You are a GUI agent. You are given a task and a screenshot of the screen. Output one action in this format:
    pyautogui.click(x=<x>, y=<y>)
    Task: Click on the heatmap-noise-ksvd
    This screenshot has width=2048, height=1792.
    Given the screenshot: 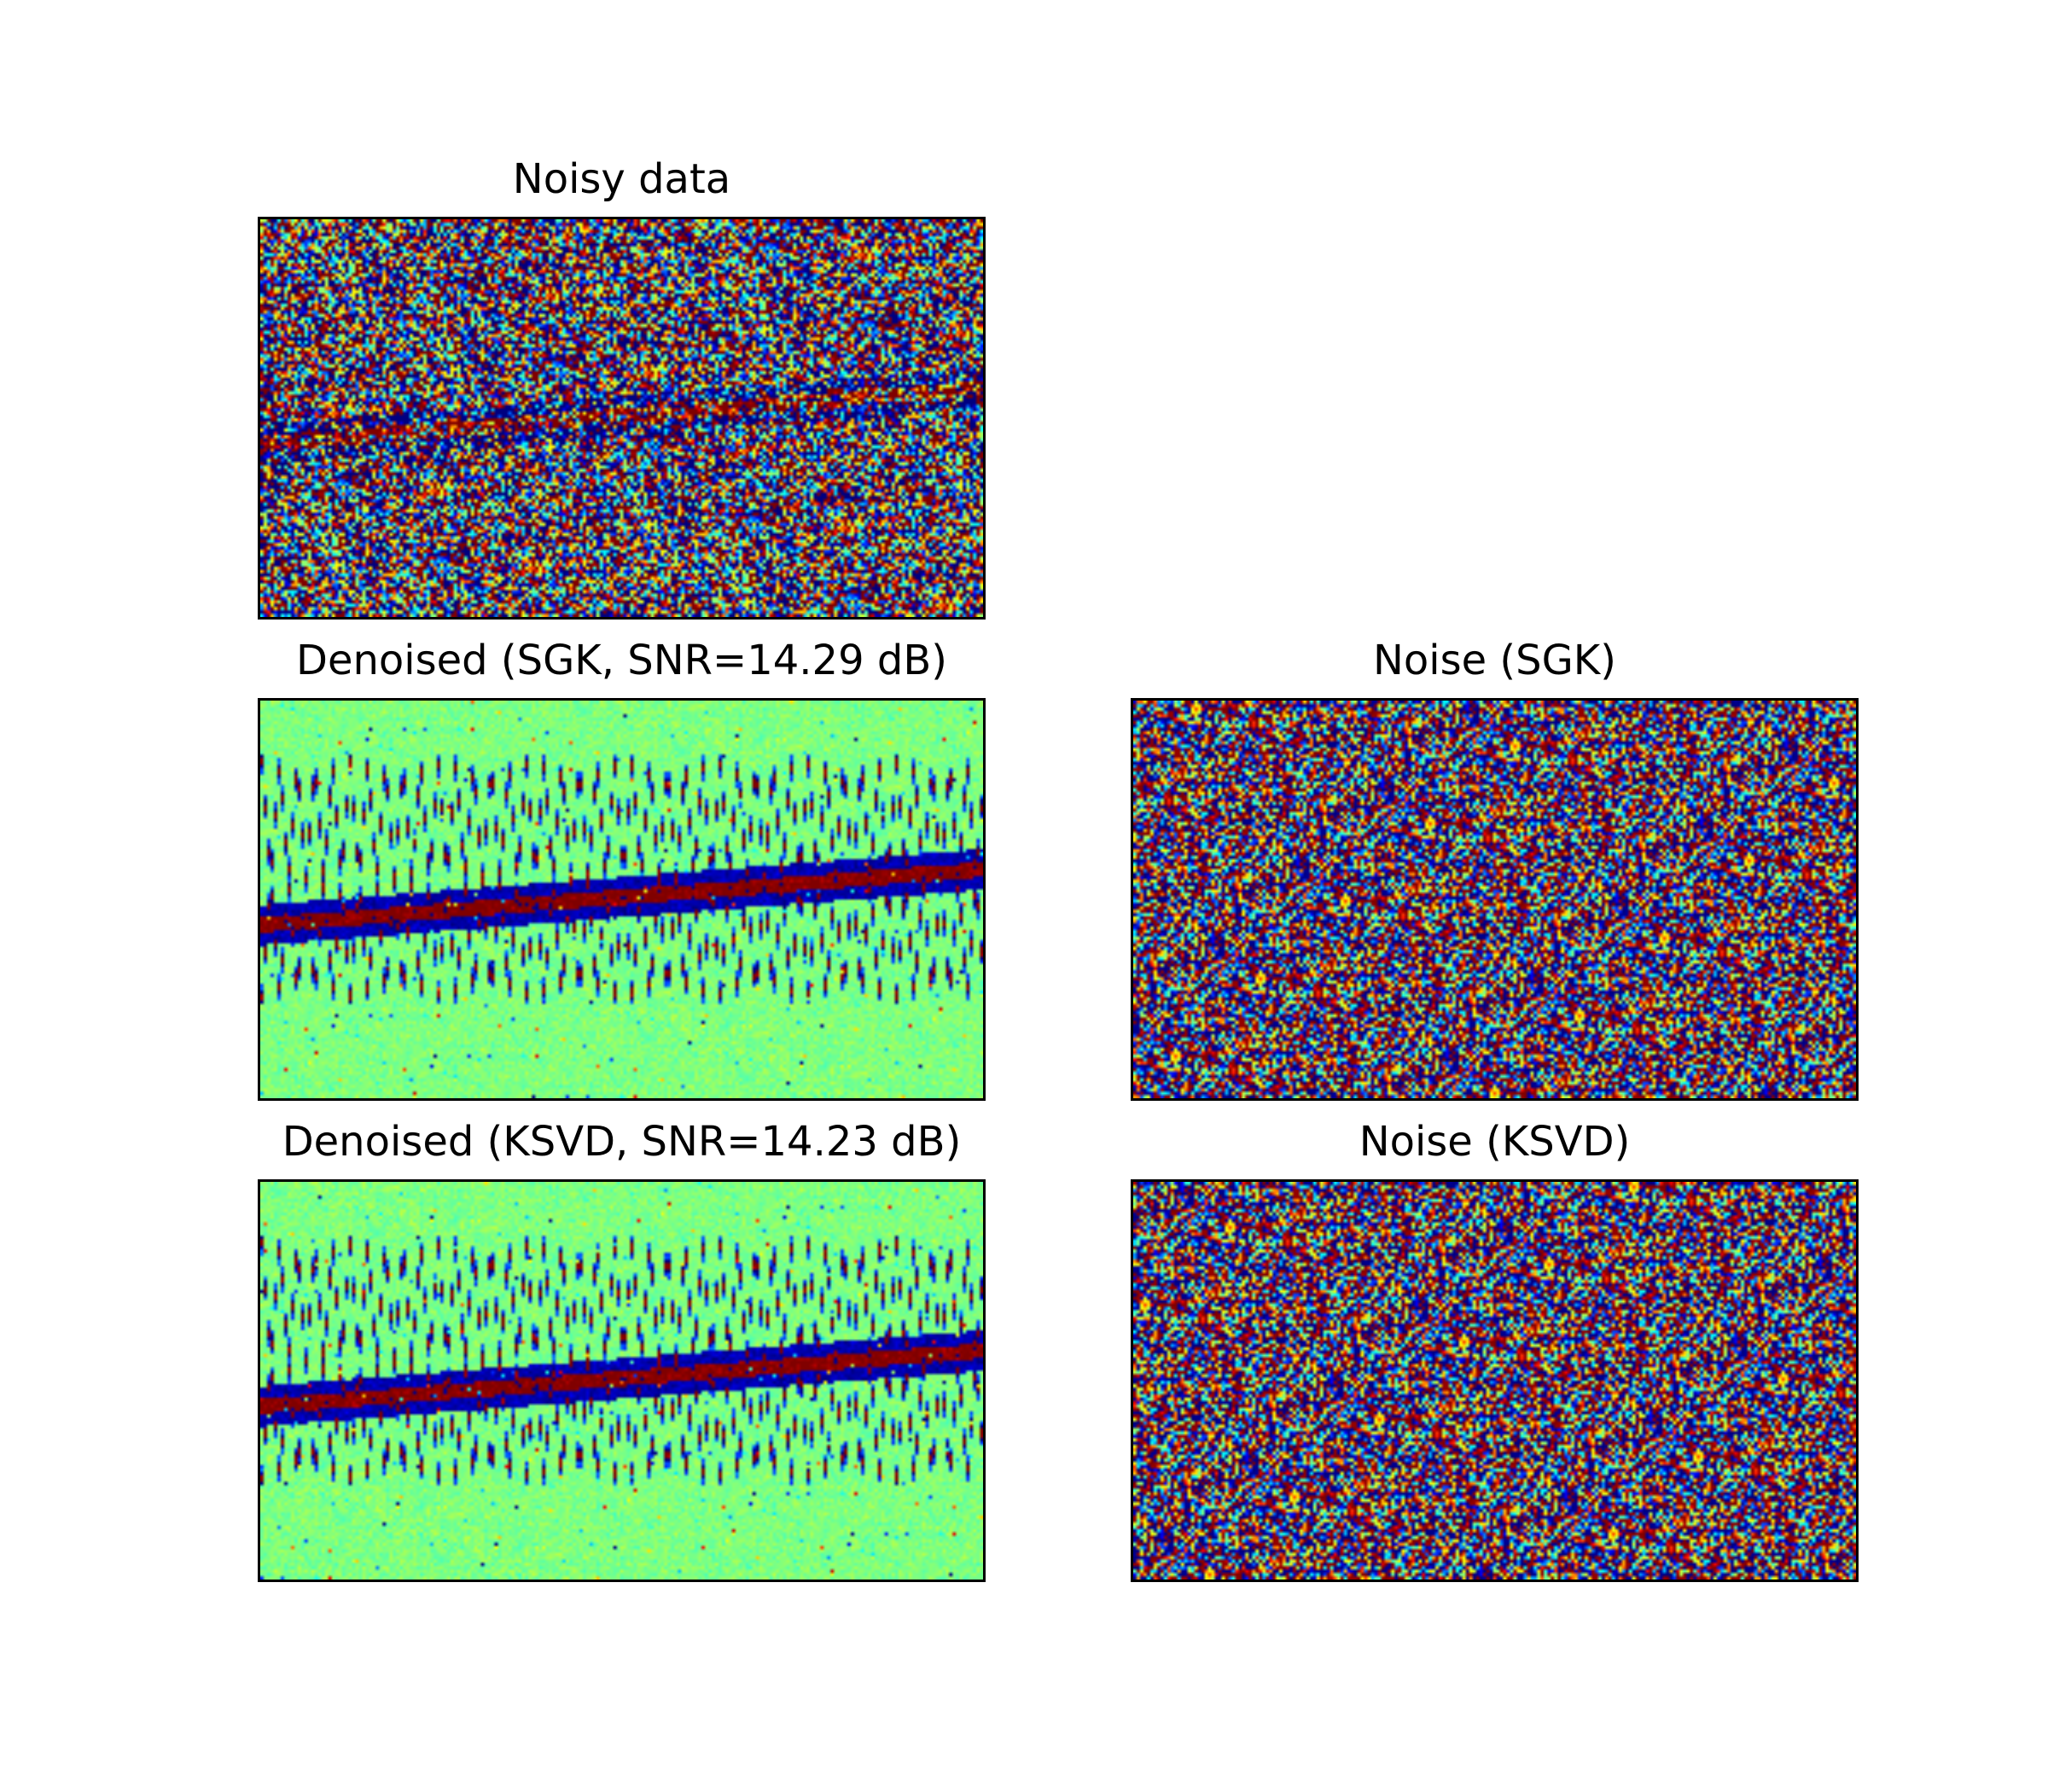 What is the action you would take?
    pyautogui.click(x=1494, y=1381)
    